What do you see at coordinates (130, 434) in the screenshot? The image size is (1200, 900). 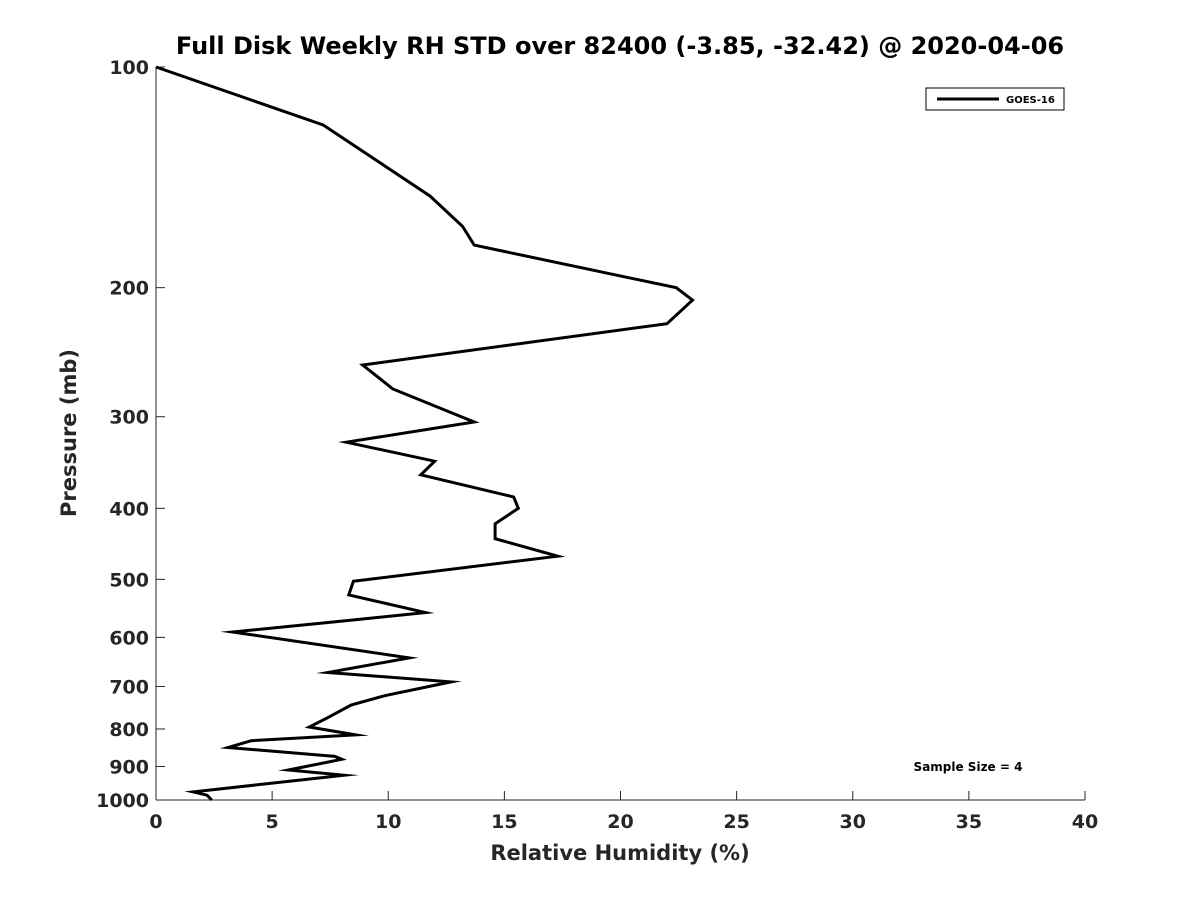 I see `y-axis: 100 200 300 400 500 600 700 800 900 1000` at bounding box center [130, 434].